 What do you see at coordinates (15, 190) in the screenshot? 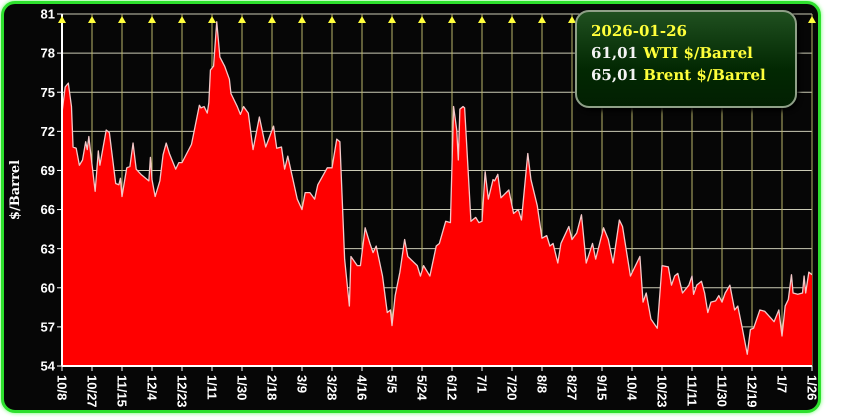
I see `y-axis-title: $/Barrel` at bounding box center [15, 190].